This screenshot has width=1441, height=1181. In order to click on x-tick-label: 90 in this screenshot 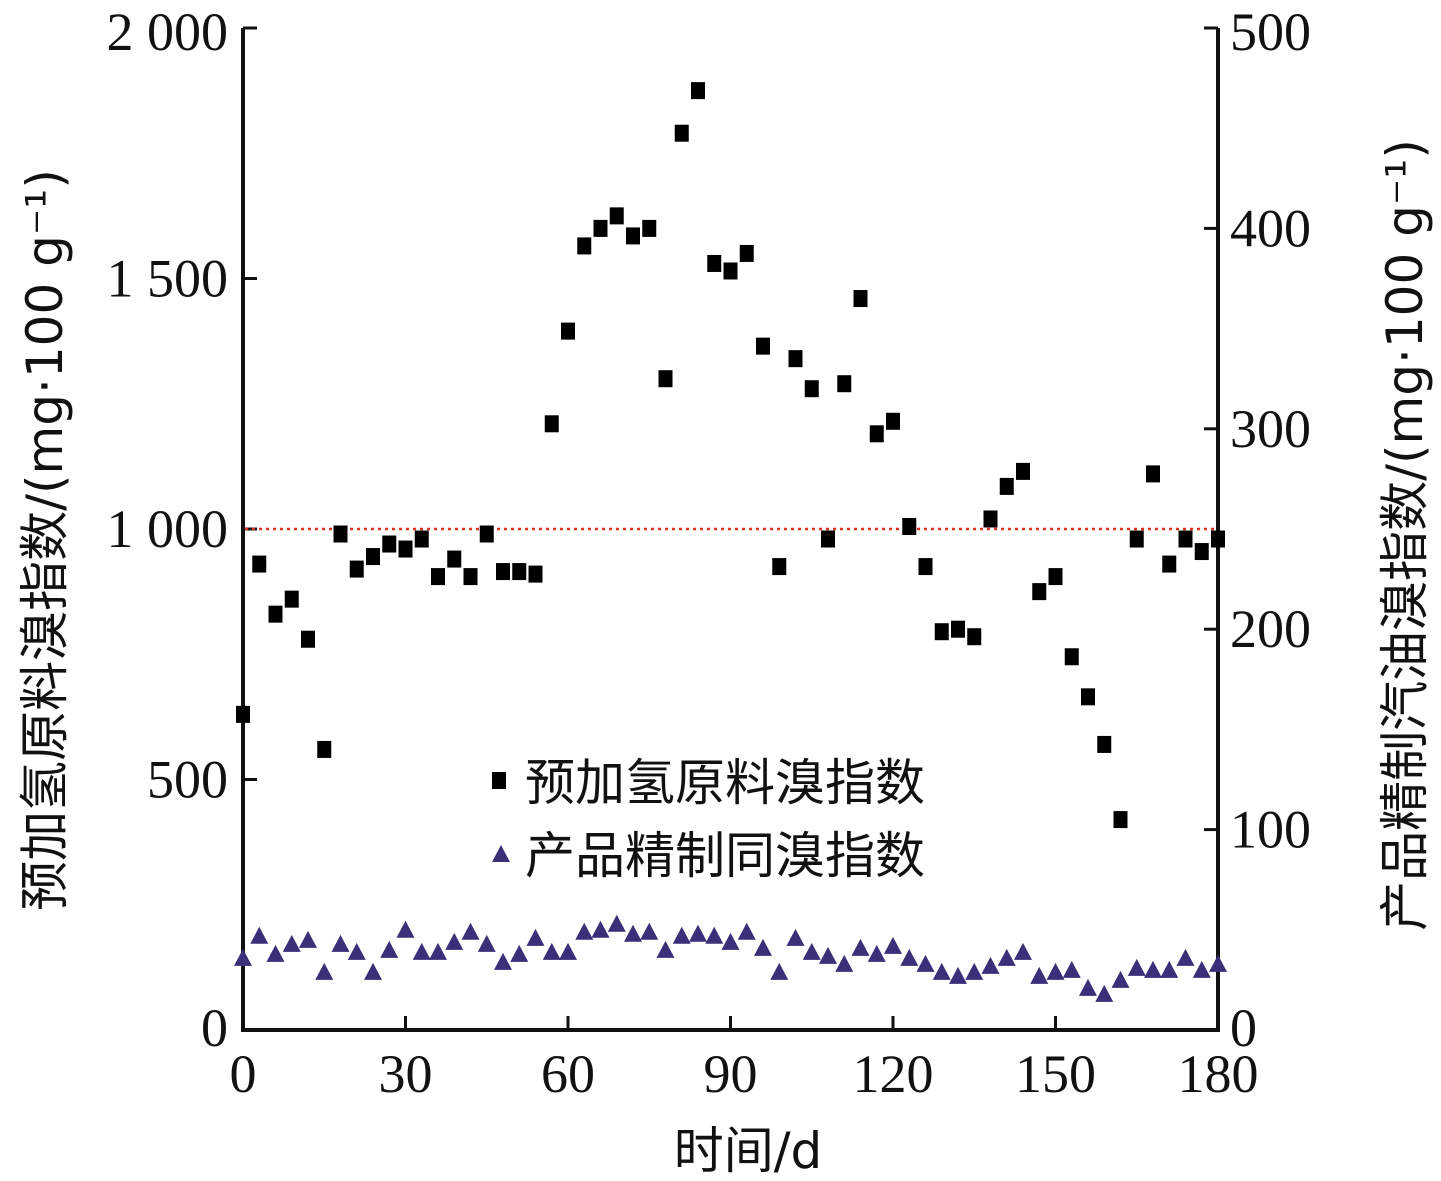, I will do `click(731, 1074)`.